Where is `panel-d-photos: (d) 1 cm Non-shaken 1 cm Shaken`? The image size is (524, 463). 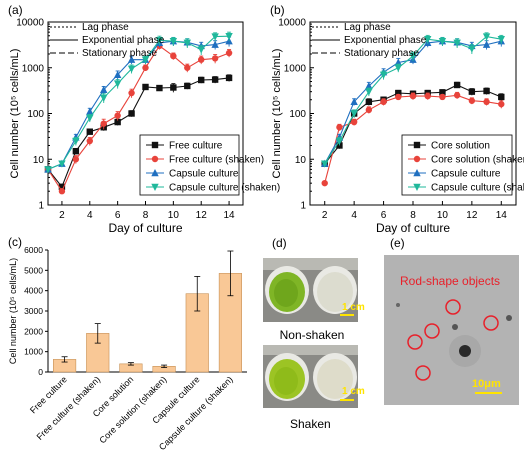 panel-d-photos: (d) 1 cm Non-shaken 1 cm Shaken is located at coordinates (314, 333).